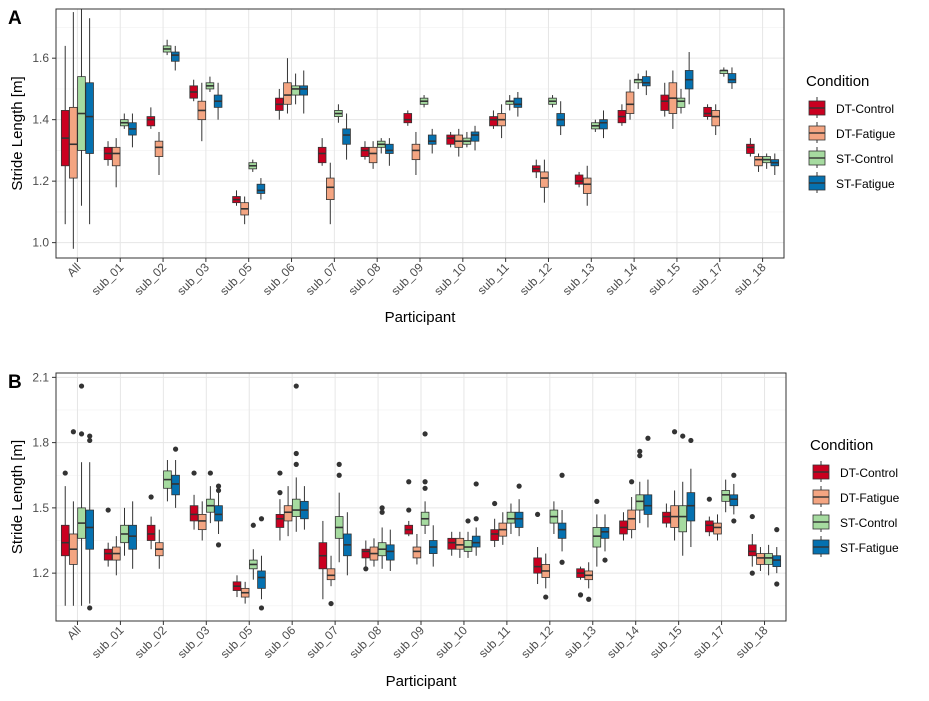 The width and height of the screenshot is (929, 701). What do you see at coordinates (623, 642) in the screenshot?
I see `x-tick-label: sub_14` at bounding box center [623, 642].